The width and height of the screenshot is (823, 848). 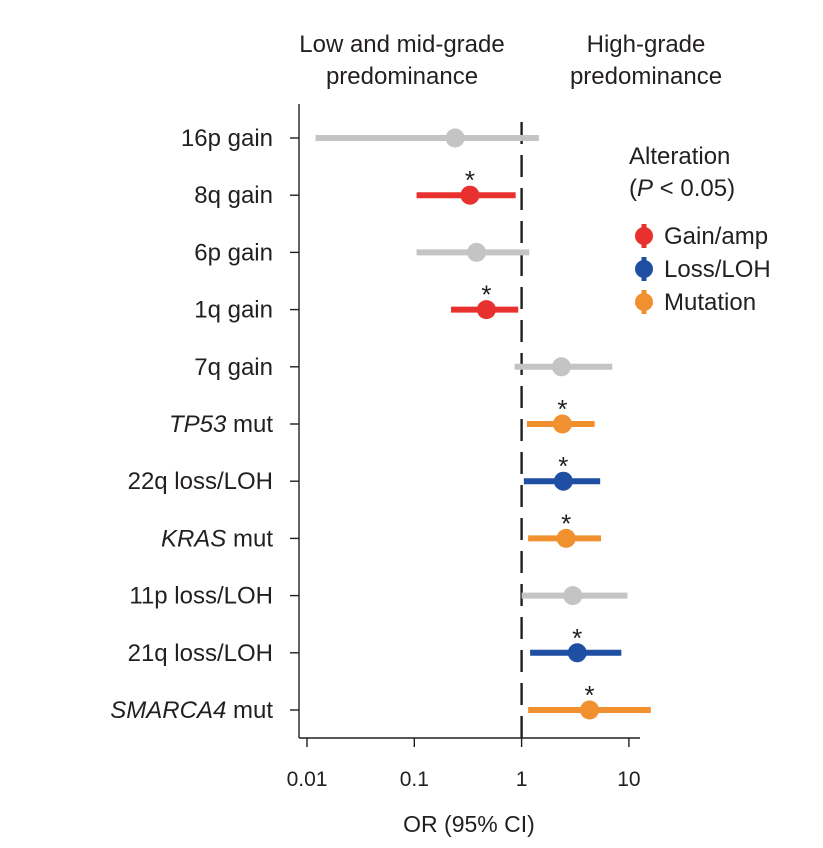 I want to click on or-point-smarca4-mut, so click(x=590, y=710).